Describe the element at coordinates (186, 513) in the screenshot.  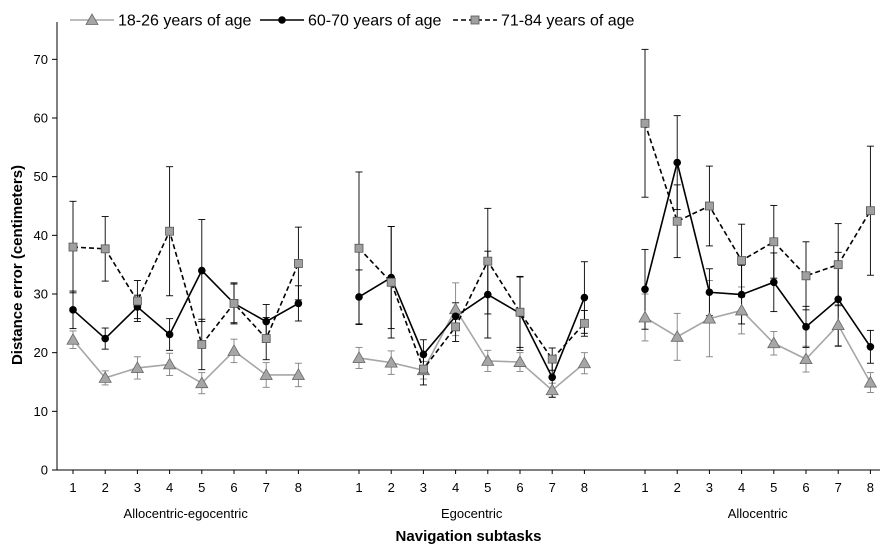
I see `group-label: Allocentric-egocentric` at that location.